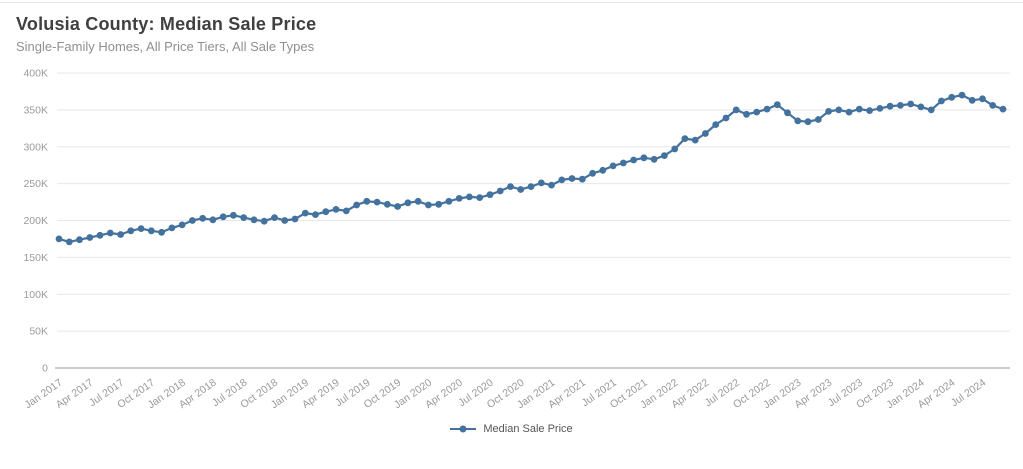 The image size is (1023, 469). Describe the element at coordinates (511, 429) in the screenshot. I see `legend-item-median-sale-price: Median Sale Price` at that location.